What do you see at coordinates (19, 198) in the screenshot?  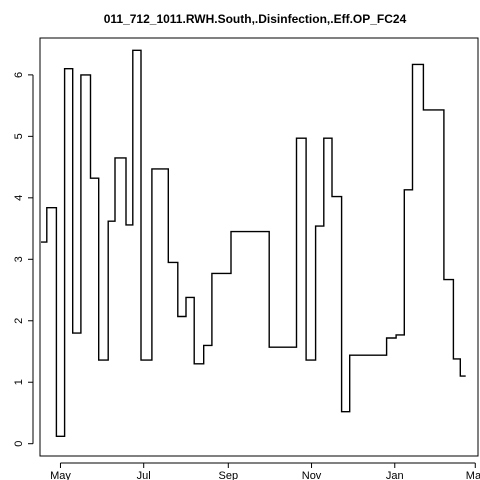 I see `y-tick-label: 4` at bounding box center [19, 198].